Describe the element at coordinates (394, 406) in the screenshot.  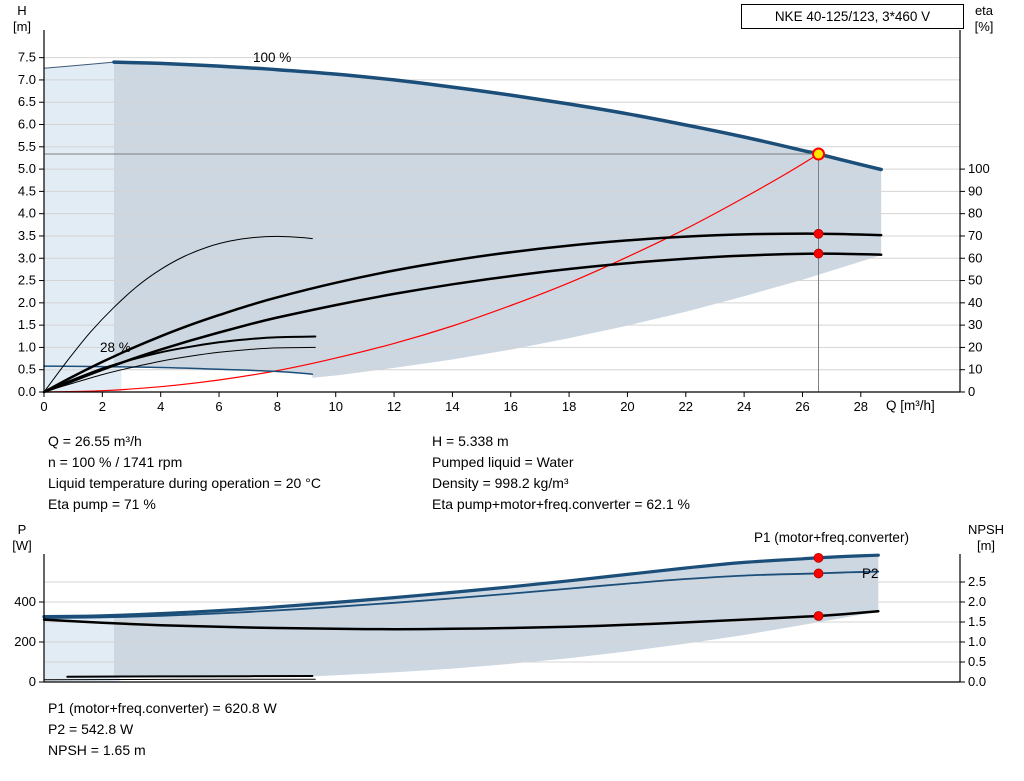
I see `x-tick-label: 12` at that location.